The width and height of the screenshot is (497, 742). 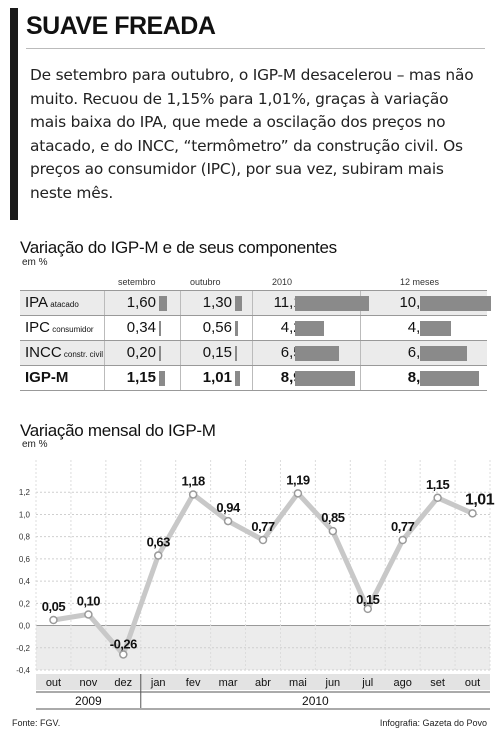 I want to click on cell-value: 1,15, so click(x=141, y=377).